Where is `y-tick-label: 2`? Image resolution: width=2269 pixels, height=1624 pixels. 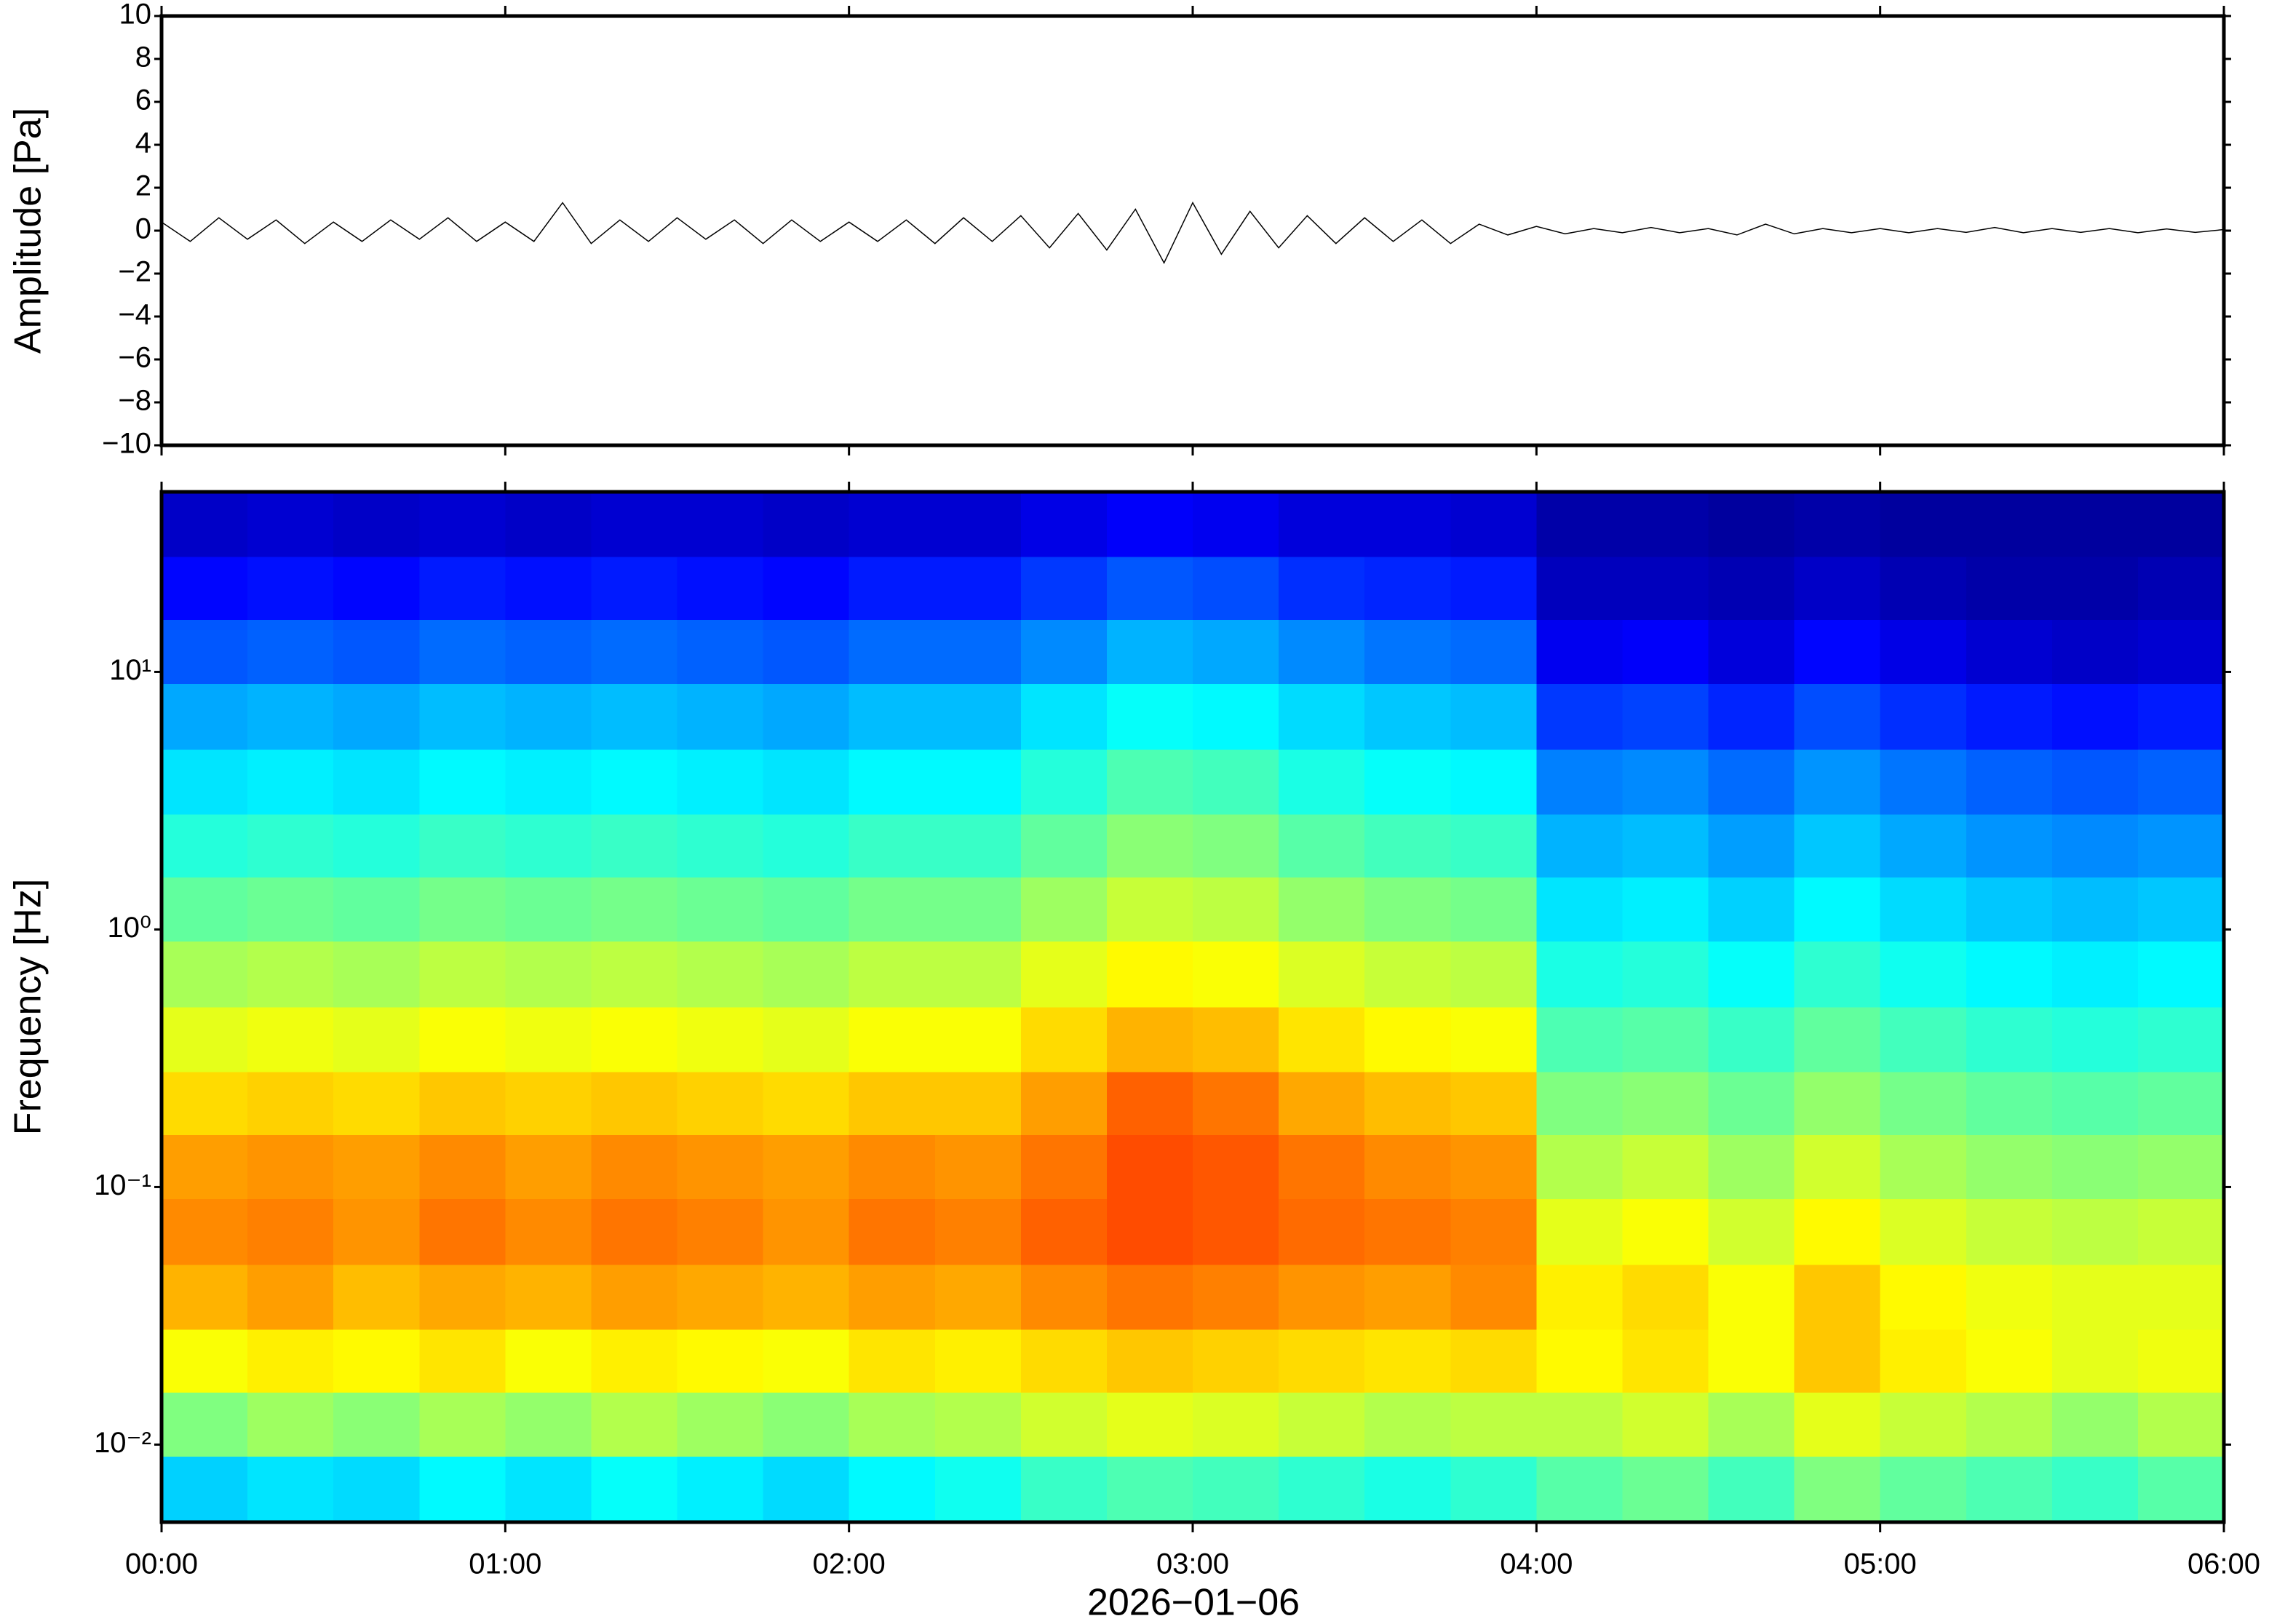
y-tick-label: 2 is located at coordinates (143, 186).